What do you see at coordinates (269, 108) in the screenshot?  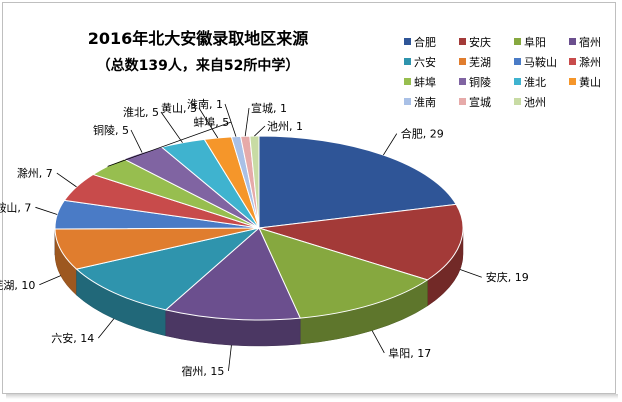 I see `data-label-13: 宣城, 1` at bounding box center [269, 108].